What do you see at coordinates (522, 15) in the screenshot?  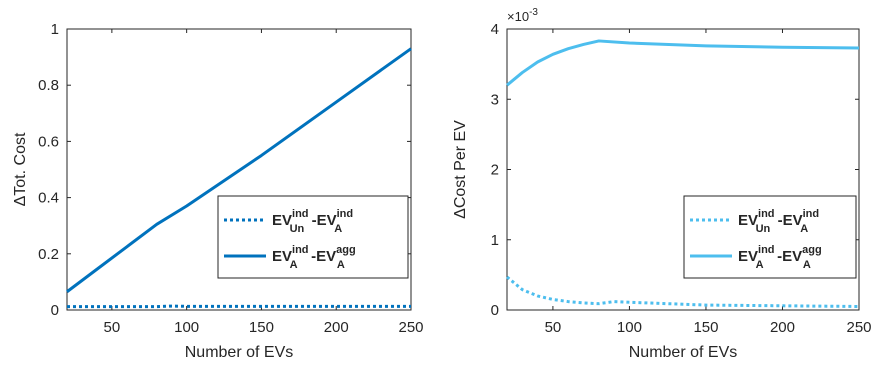 I see `y-exponent-label: ×10⁻³` at bounding box center [522, 15].